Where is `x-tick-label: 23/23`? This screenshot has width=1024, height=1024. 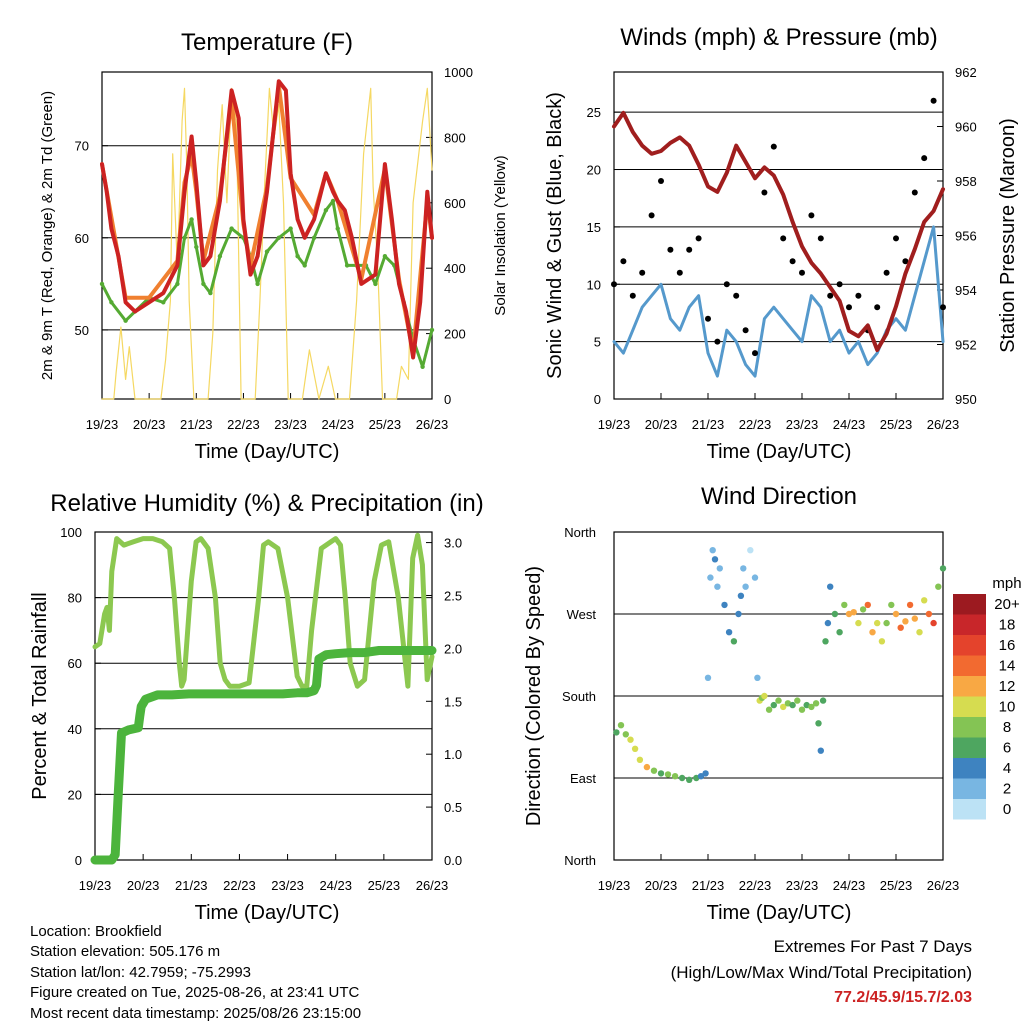
x-tick-label: 23/23 is located at coordinates (290, 424).